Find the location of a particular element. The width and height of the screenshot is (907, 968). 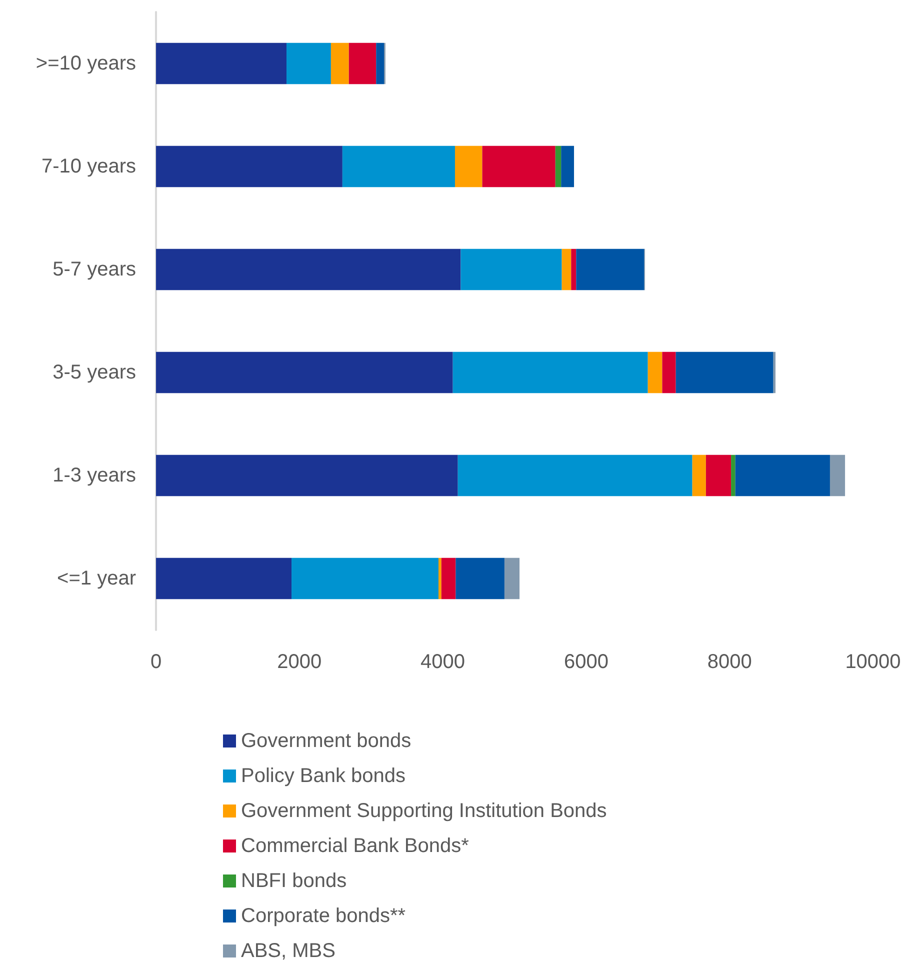

legend-label: Government Supporting Institution Bonds is located at coordinates (424, 811).